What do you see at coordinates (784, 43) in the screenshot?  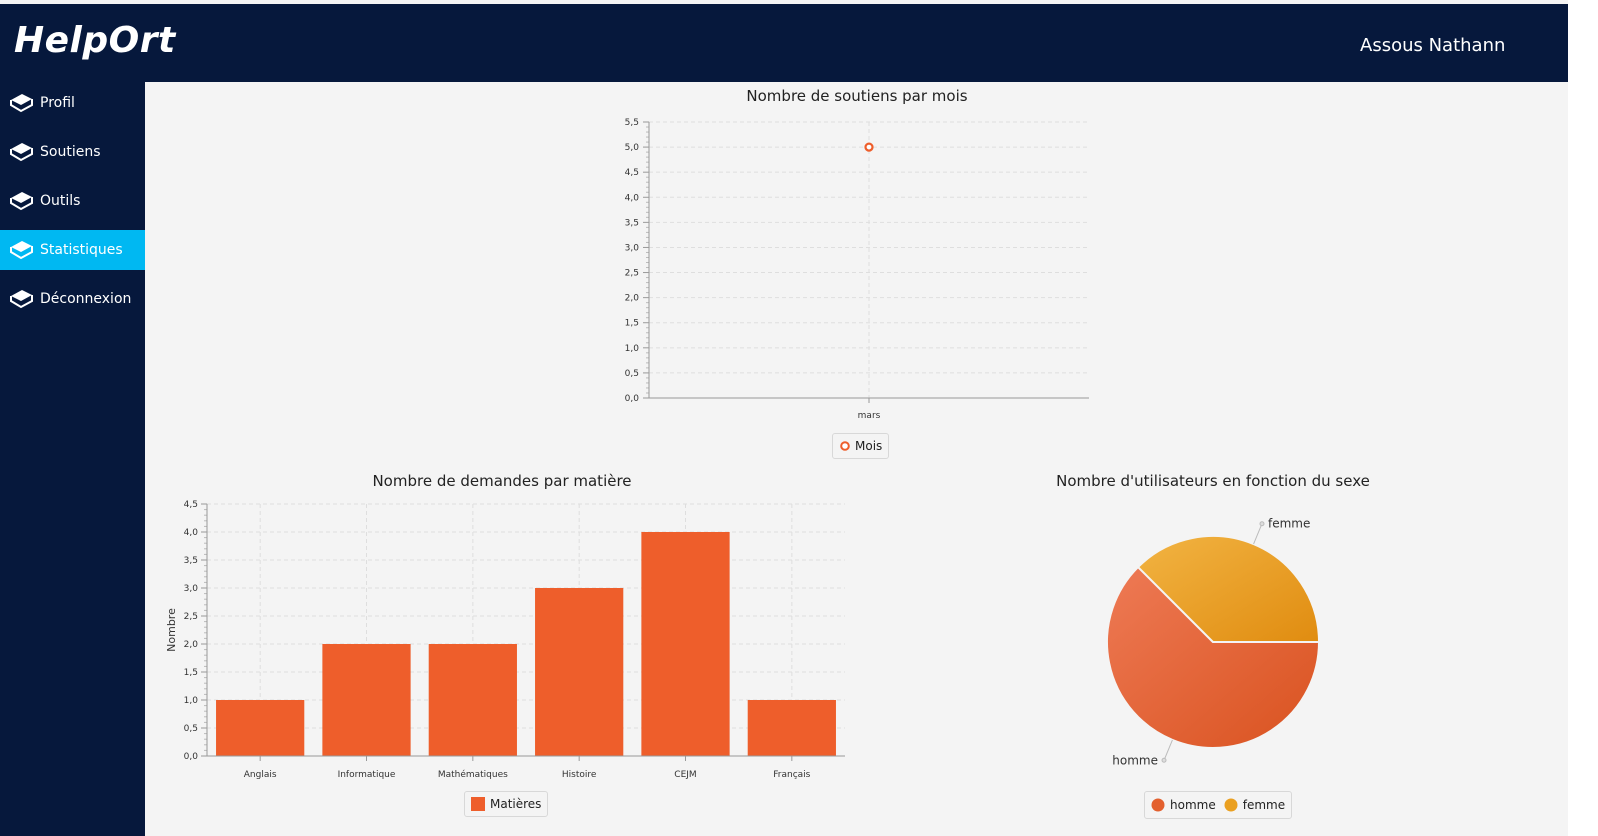 I see `top-header: HelpOrt Assous Nathann` at bounding box center [784, 43].